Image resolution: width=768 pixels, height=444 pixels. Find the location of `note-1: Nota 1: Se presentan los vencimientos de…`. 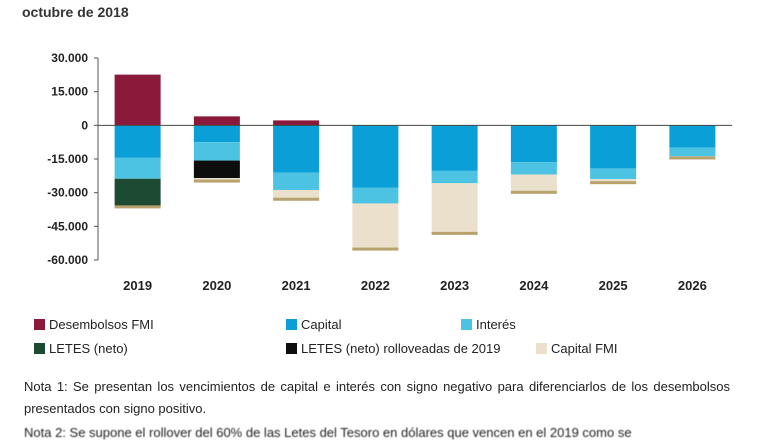

note-1: Nota 1: Se presentan los vencimientos de… is located at coordinates (377, 397).